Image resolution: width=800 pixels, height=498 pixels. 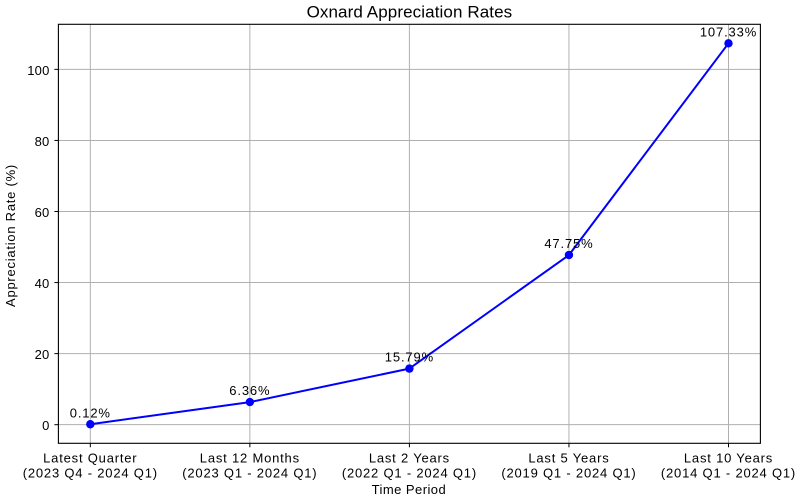 What do you see at coordinates (90, 472) in the screenshot?
I see `svg-text: (2023 Q4 - 2024 Q1)` at bounding box center [90, 472].